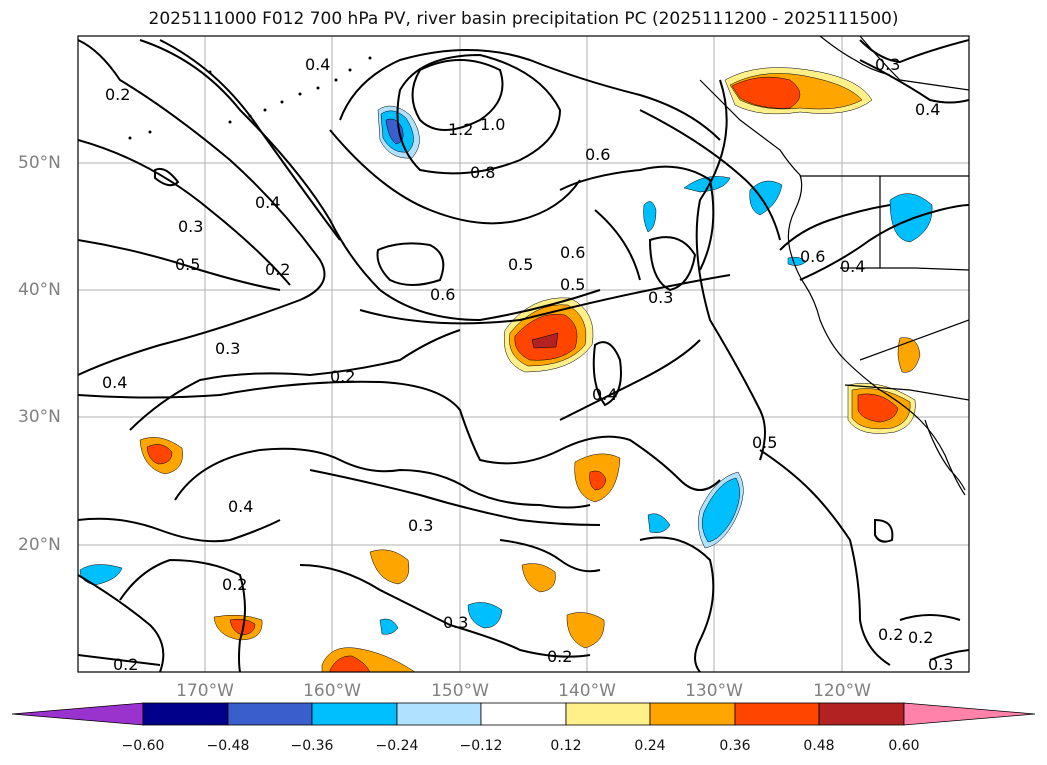 The image size is (1047, 765). I want to click on colorbar, so click(523, 714).